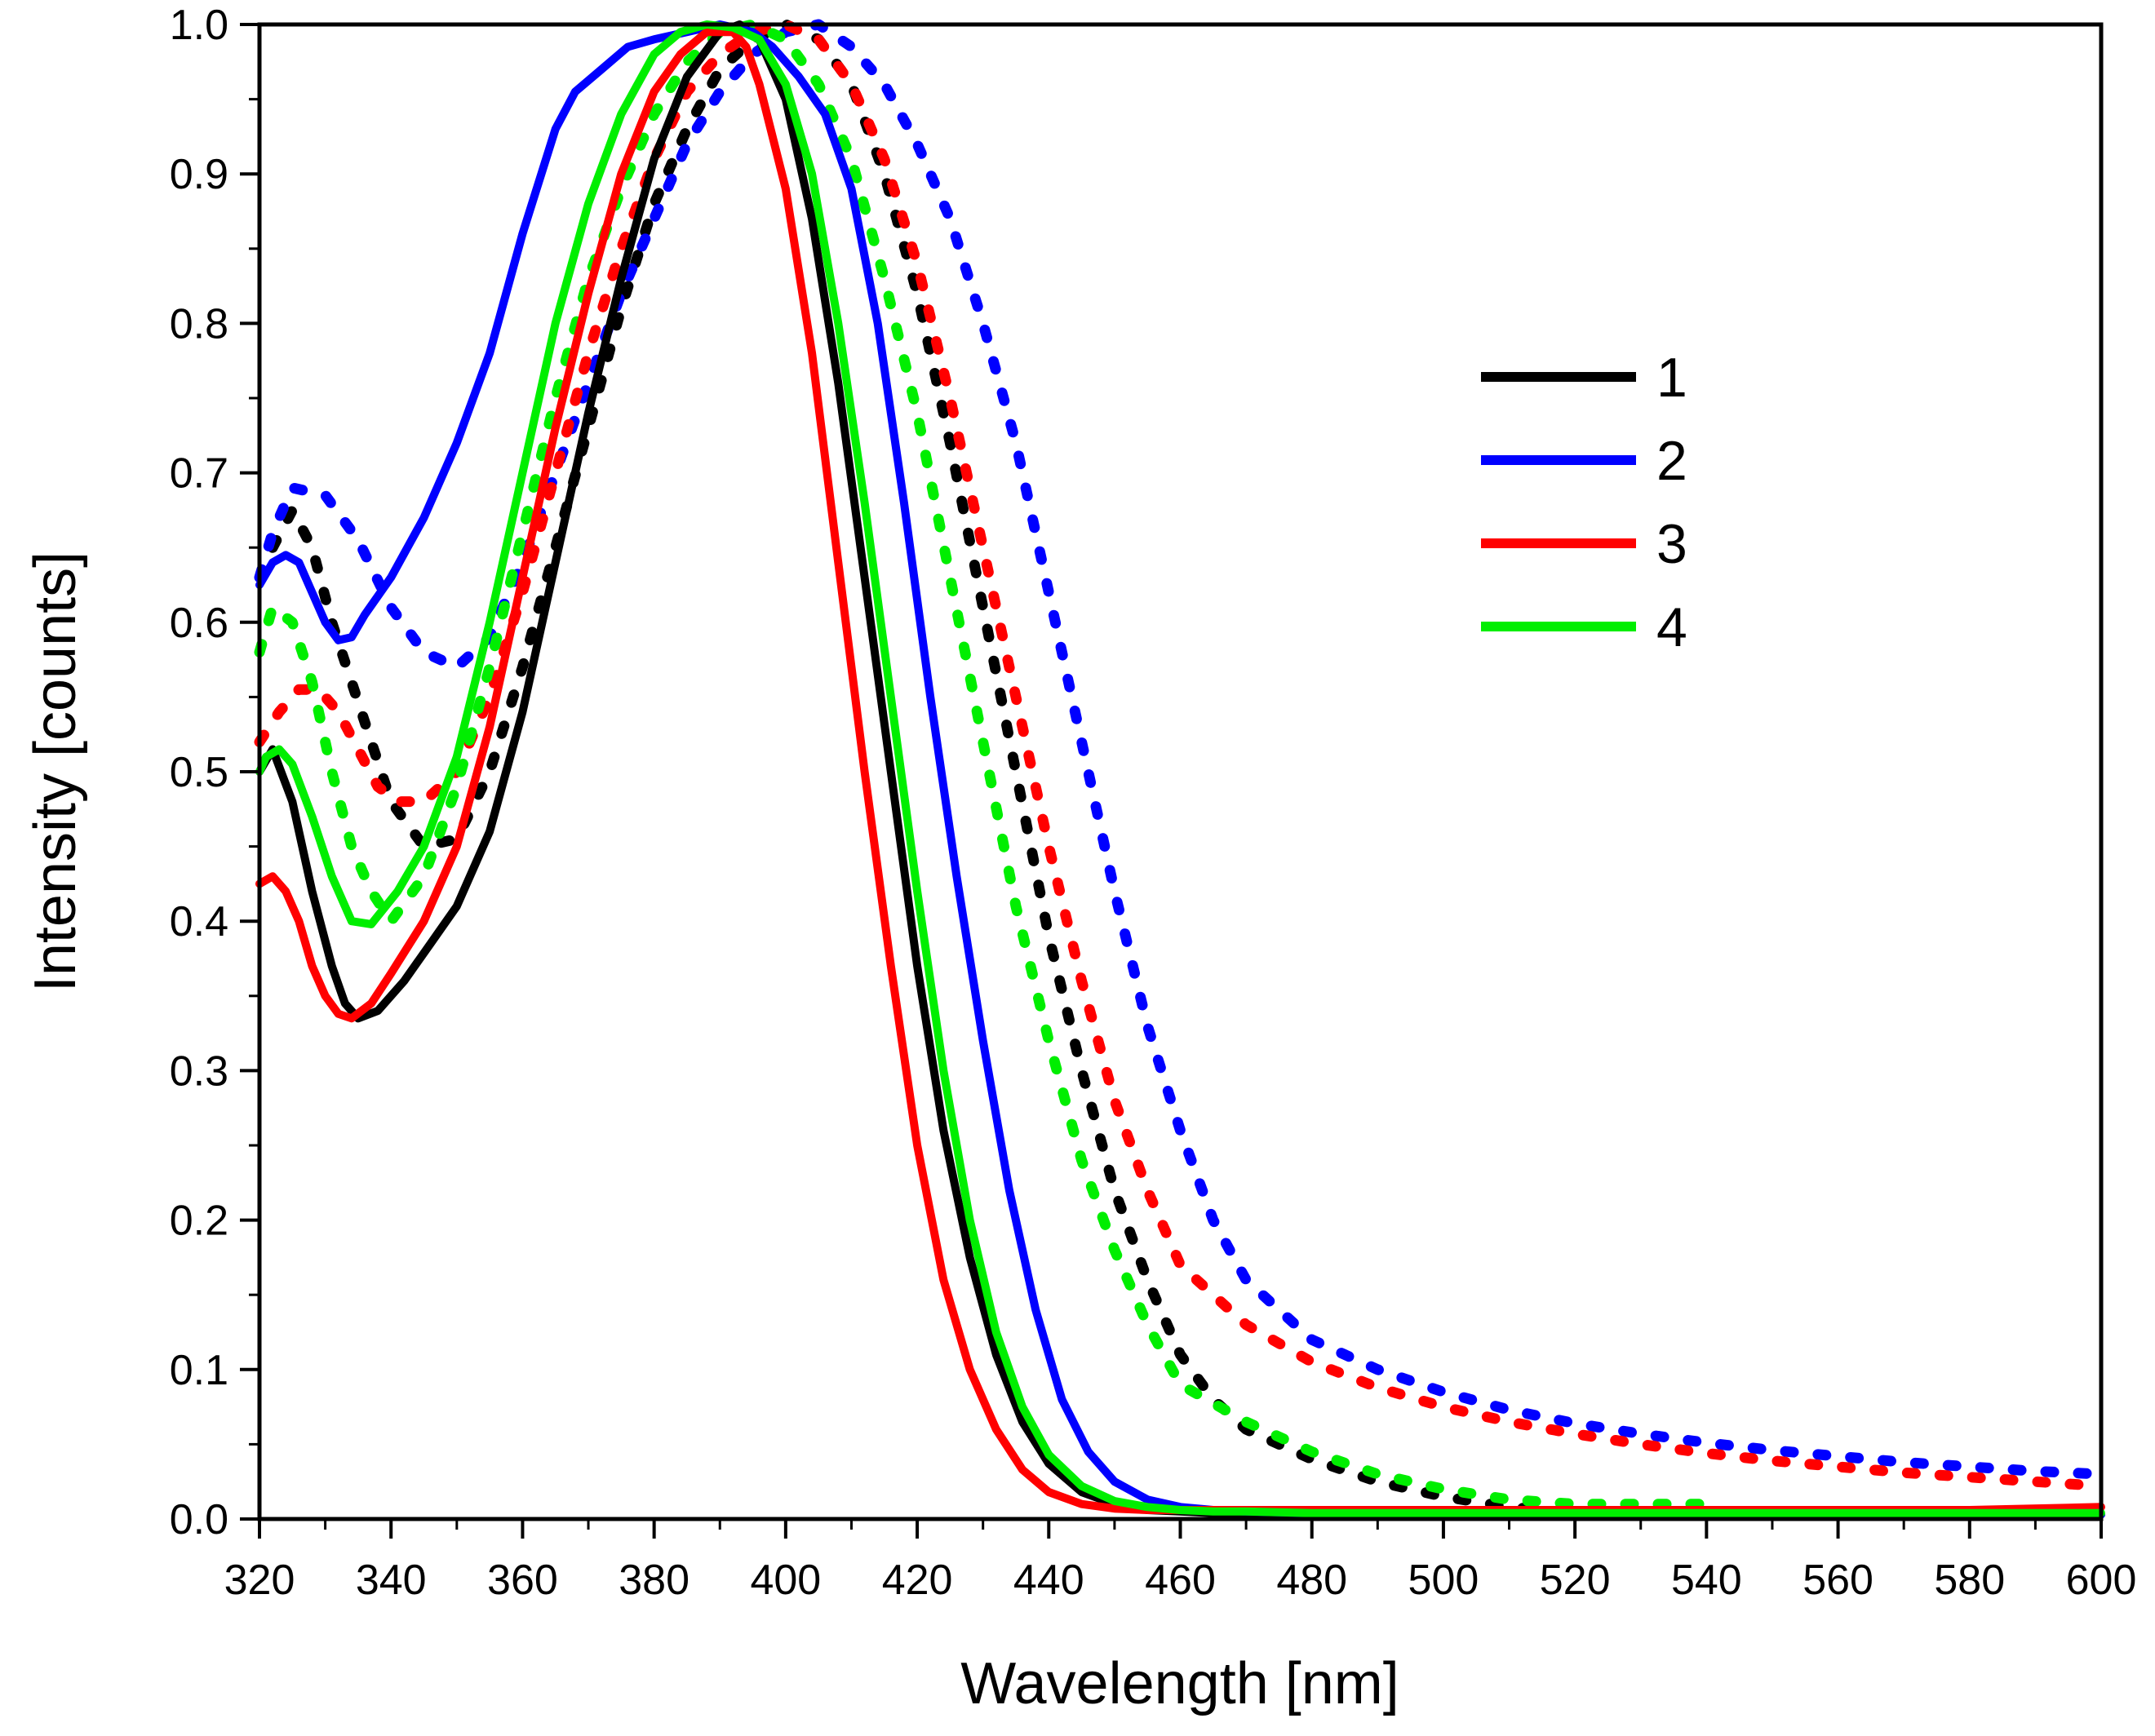  I want to click on x-tick-label: 580, so click(1969, 1580).